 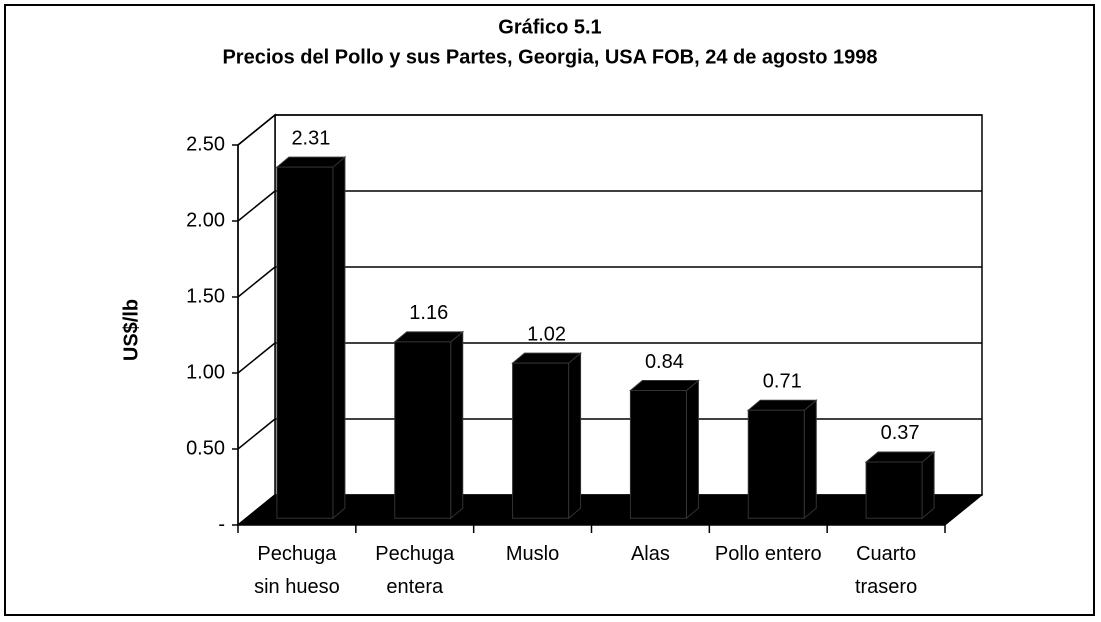 I want to click on x-tick-label: Pechuga entera, so click(x=415, y=570).